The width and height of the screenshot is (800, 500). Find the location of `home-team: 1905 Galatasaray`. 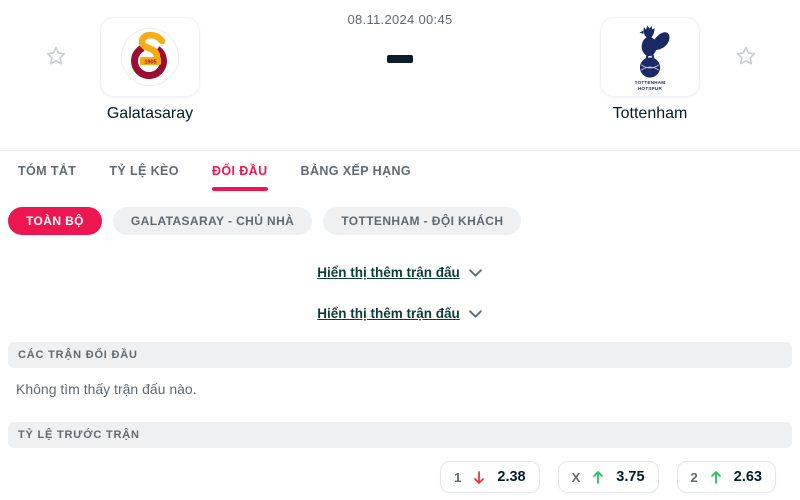

home-team: 1905 Galatasaray is located at coordinates (150, 70).